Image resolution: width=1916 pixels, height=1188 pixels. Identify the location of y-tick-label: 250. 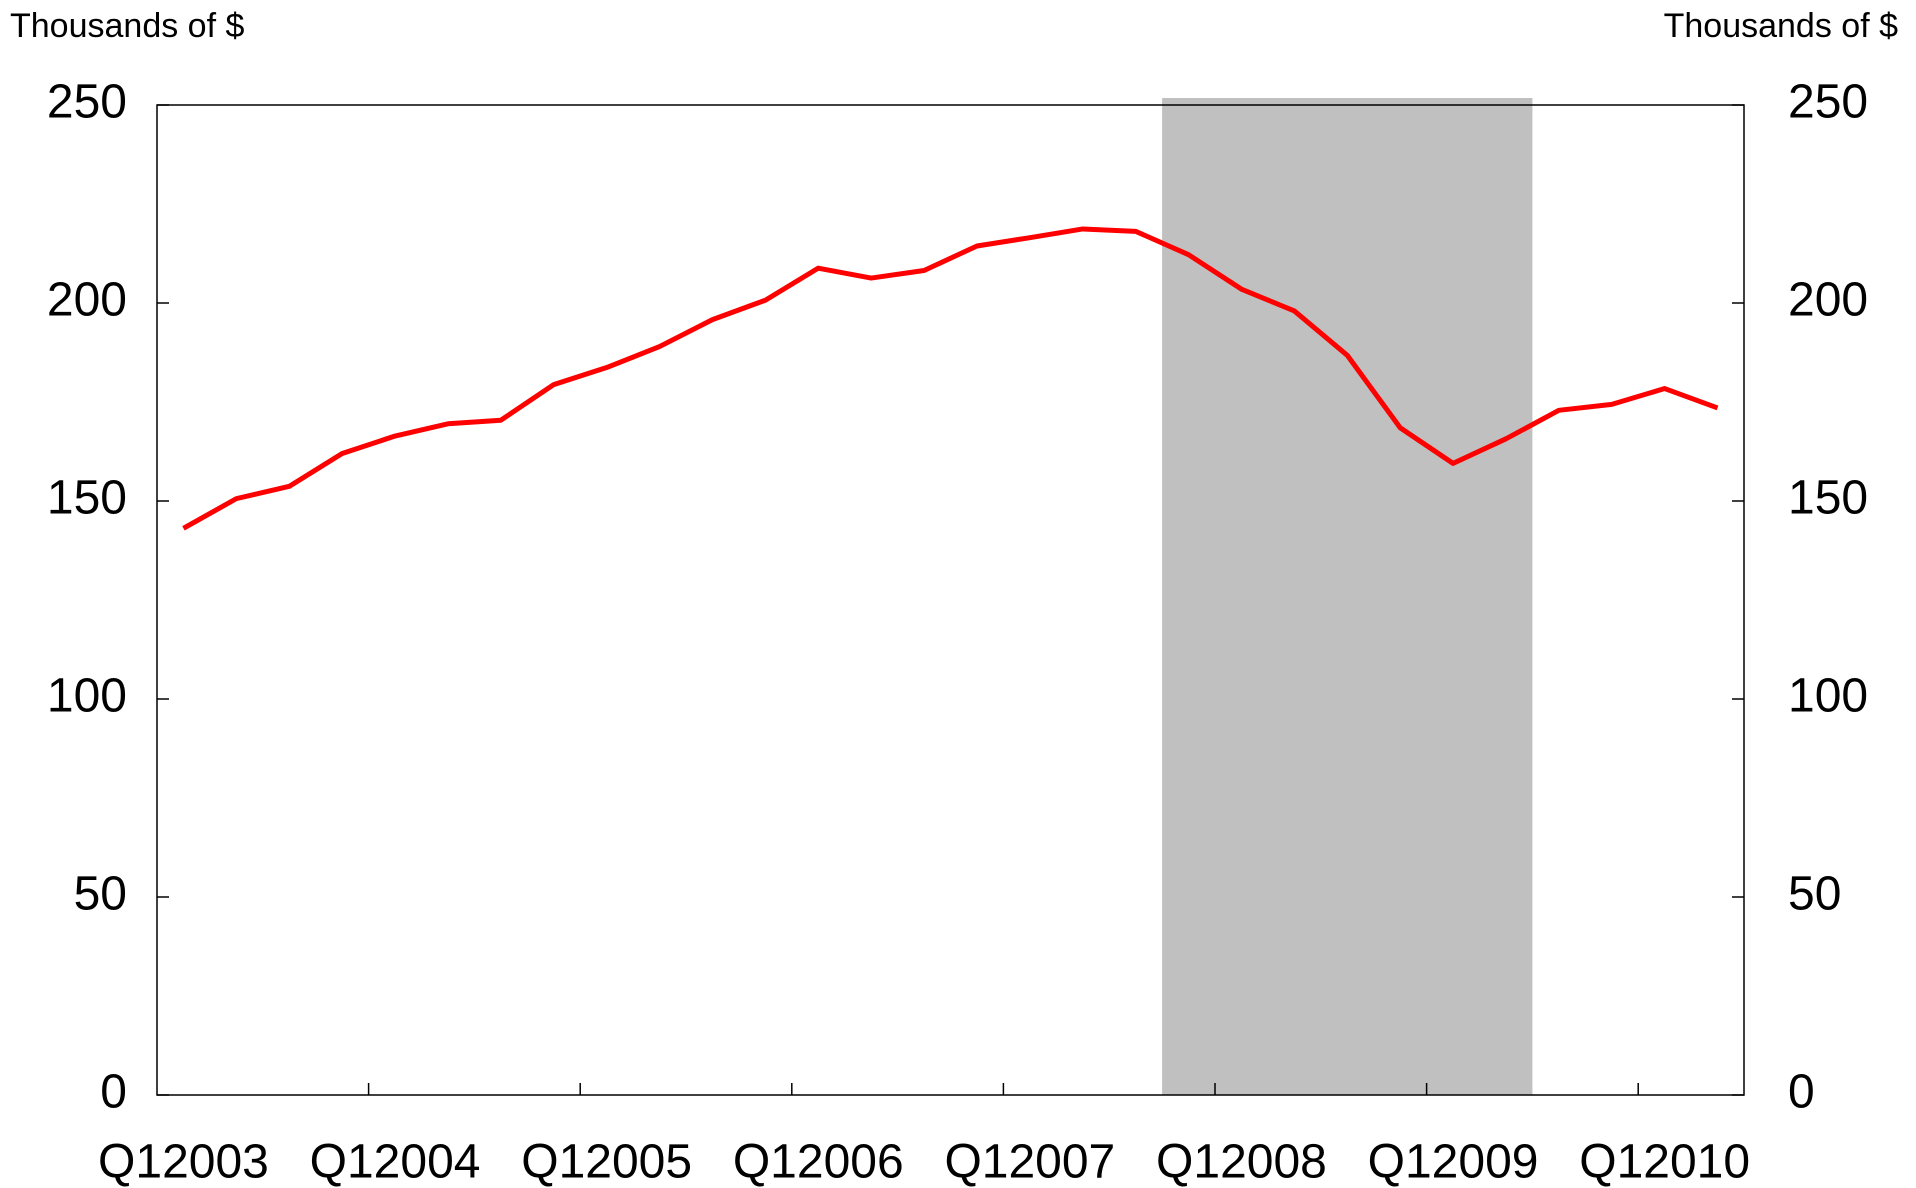
(87, 102).